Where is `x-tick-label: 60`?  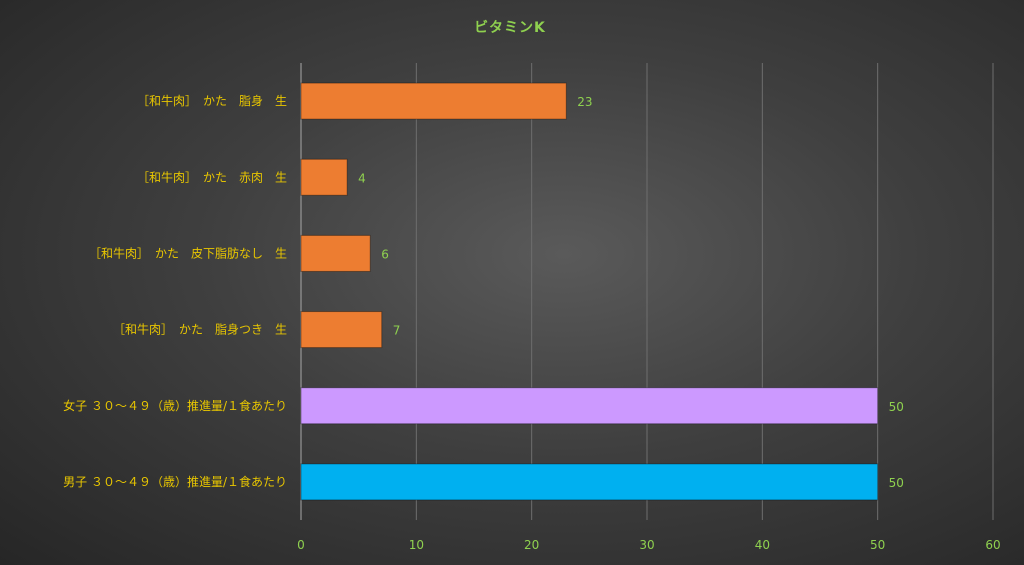 x-tick-label: 60 is located at coordinates (992, 545).